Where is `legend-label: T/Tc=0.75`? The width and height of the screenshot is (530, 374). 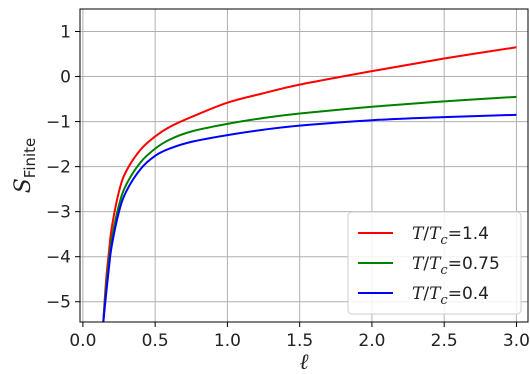 legend-label: T/Tc=0.75 is located at coordinates (456, 266).